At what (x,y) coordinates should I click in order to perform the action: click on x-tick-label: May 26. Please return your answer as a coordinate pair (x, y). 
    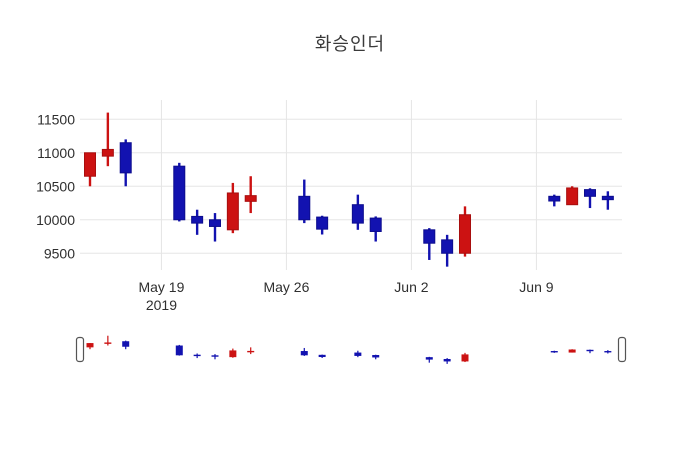
    Looking at the image, I should click on (286, 287).